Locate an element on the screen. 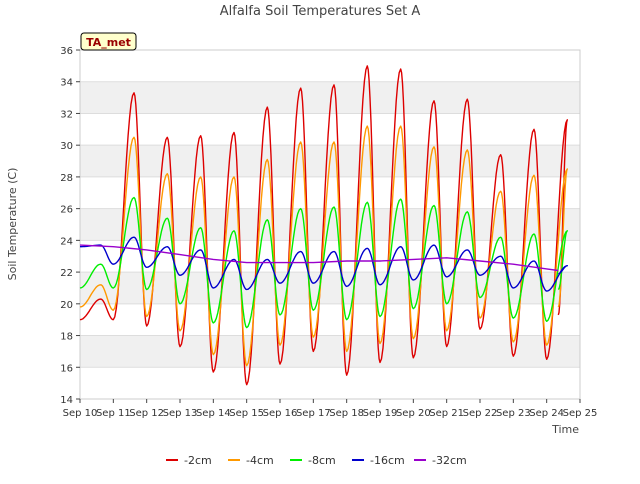  x-tick-label: Sep 24 is located at coordinates (546, 413).